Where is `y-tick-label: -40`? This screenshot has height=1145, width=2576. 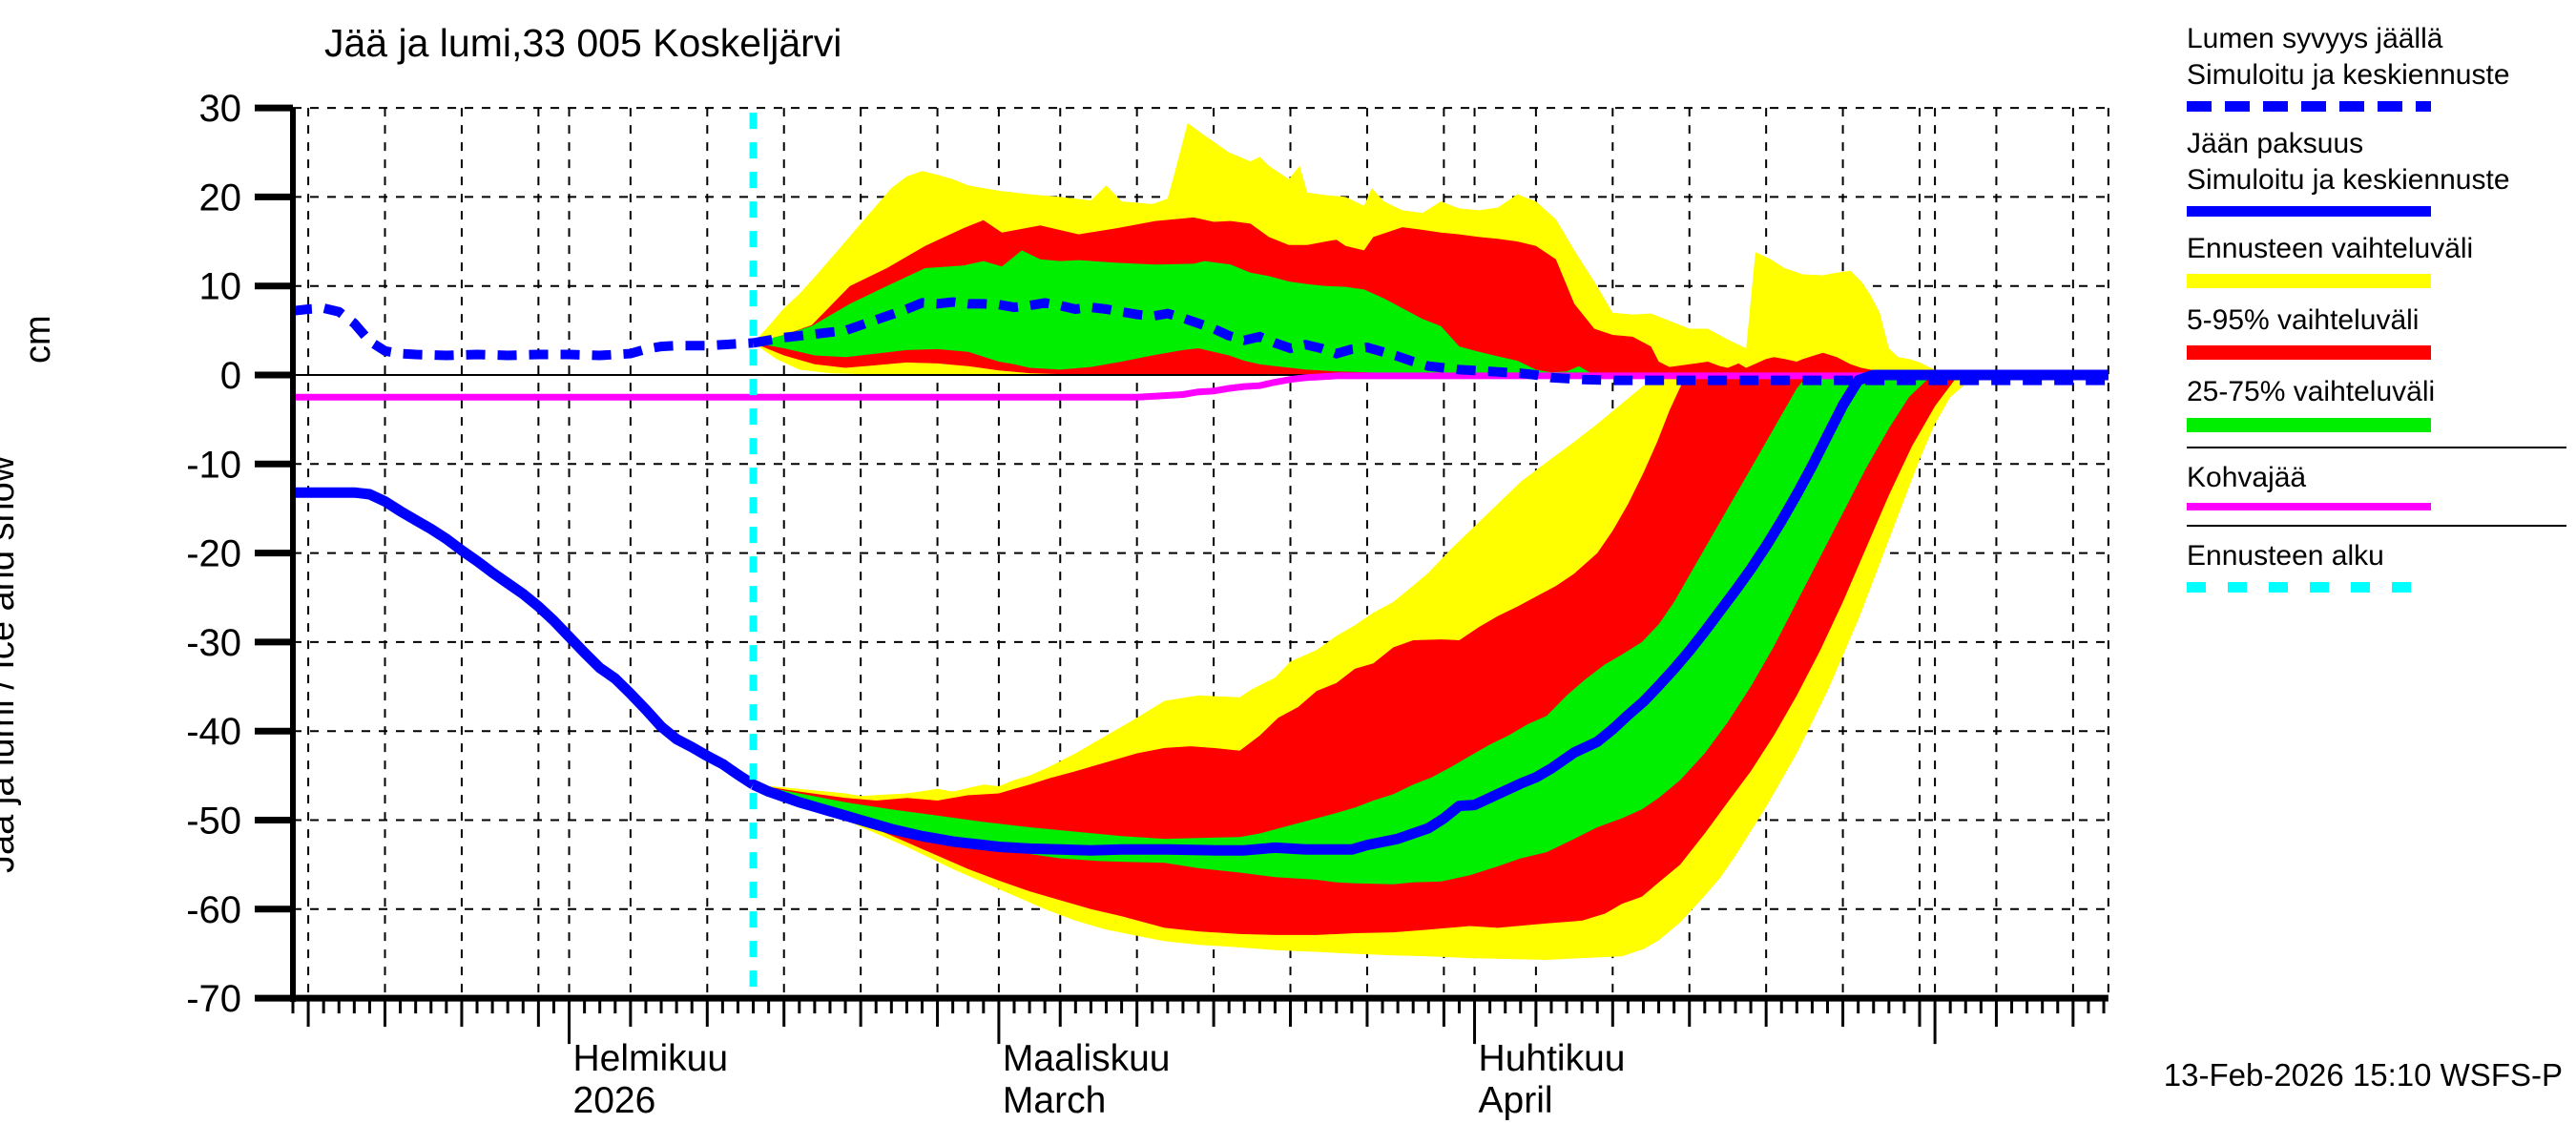 y-tick-label: -40 is located at coordinates (213, 732).